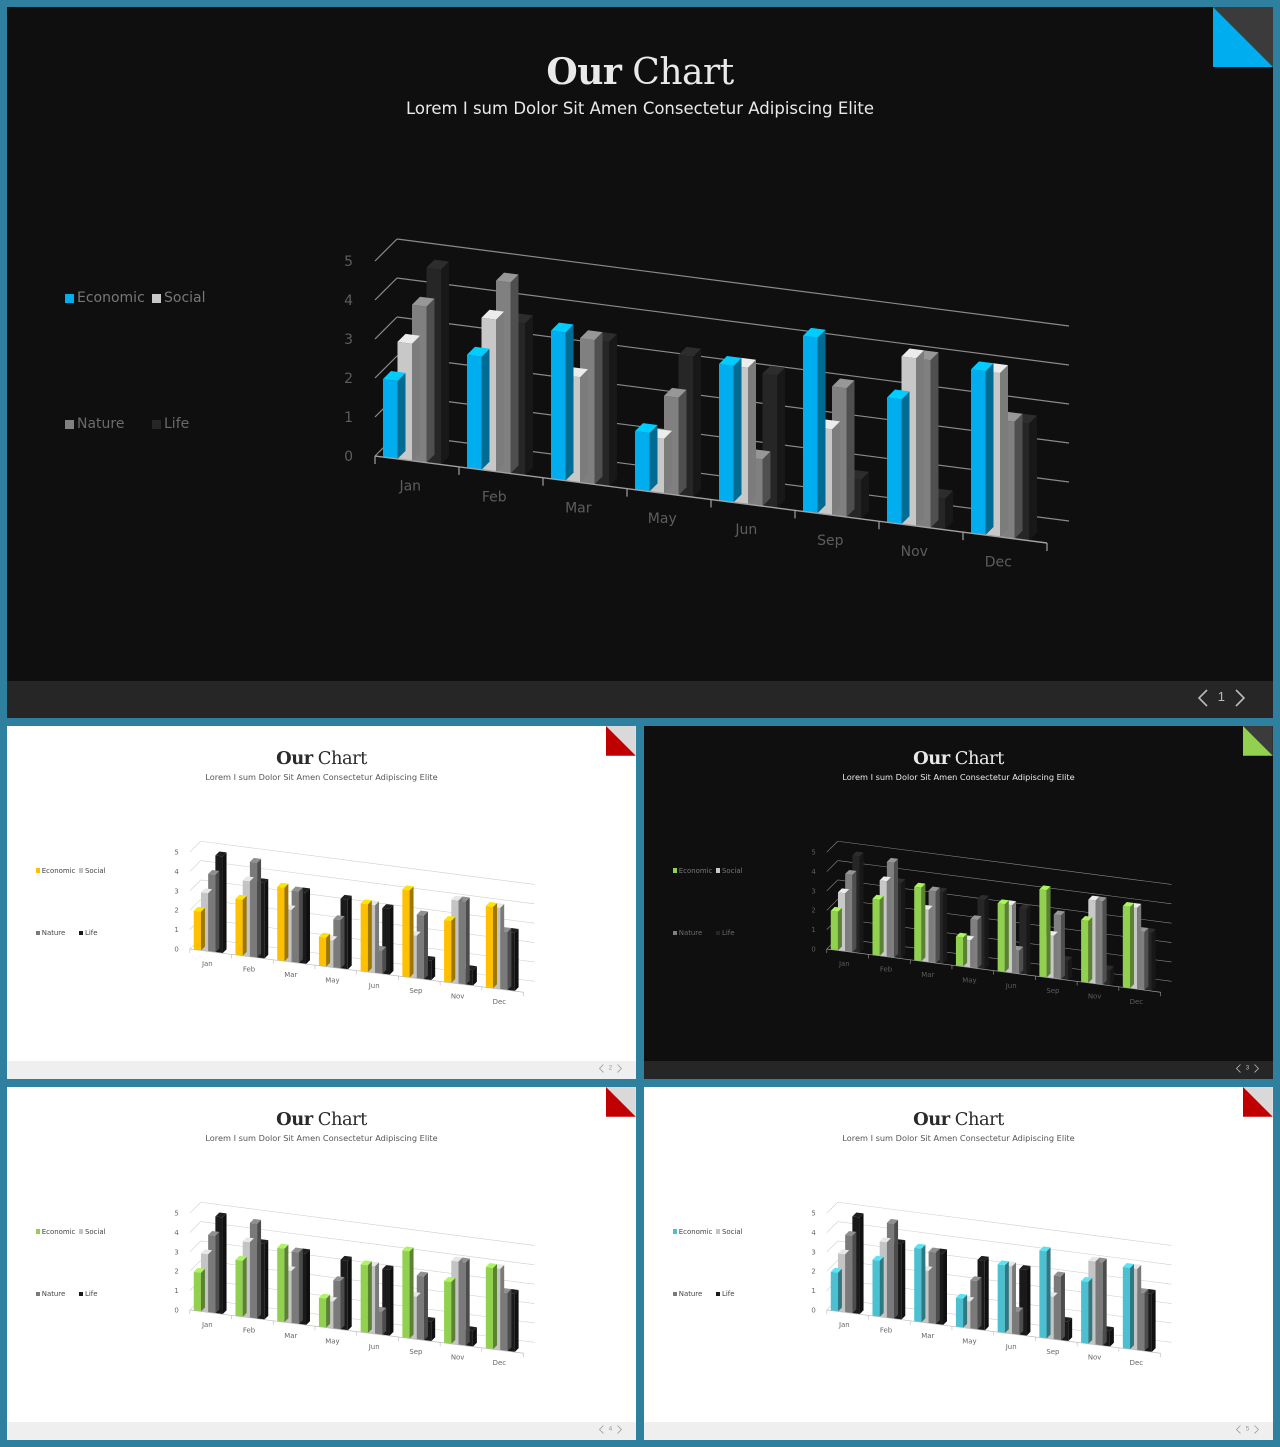  Describe the element at coordinates (53, 933) in the screenshot. I see `legend-label-nature: Nature` at that location.